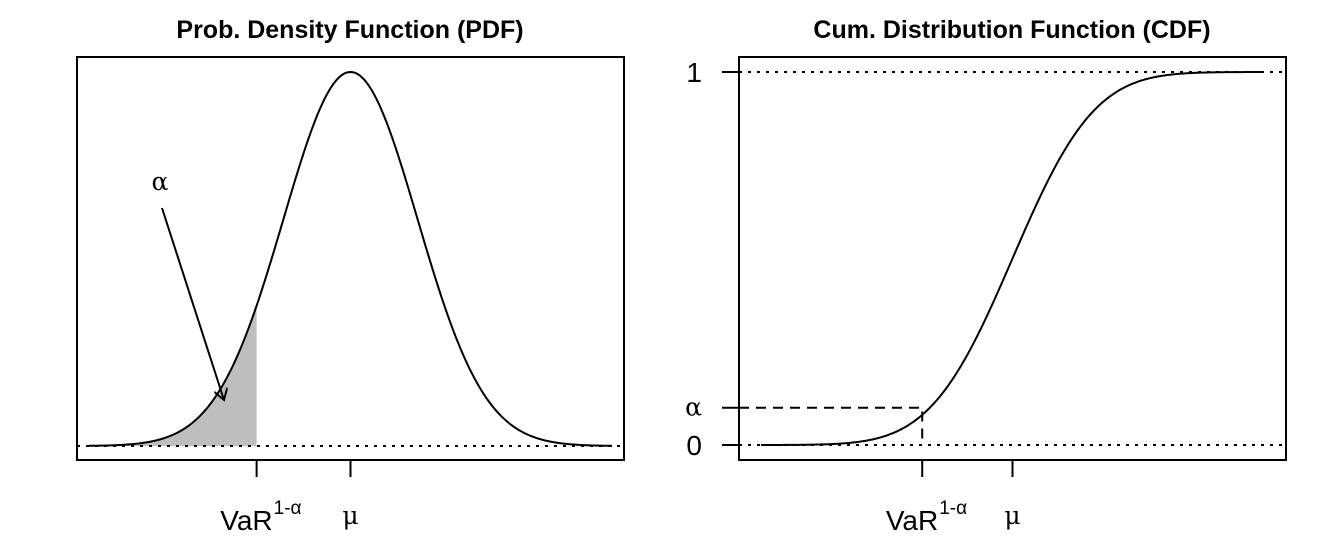 Image resolution: width=1344 pixels, height=537 pixels. I want to click on cdf-var-tick-superscript: 1-α, so click(953, 508).